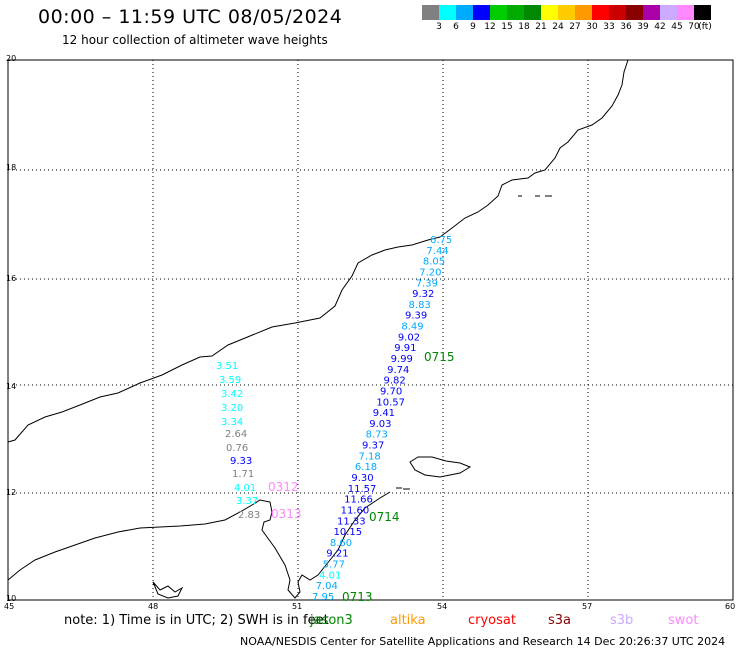 The height and width of the screenshot is (650, 740). Describe the element at coordinates (384, 517) in the screenshot. I see `time-label: 0714` at that location.